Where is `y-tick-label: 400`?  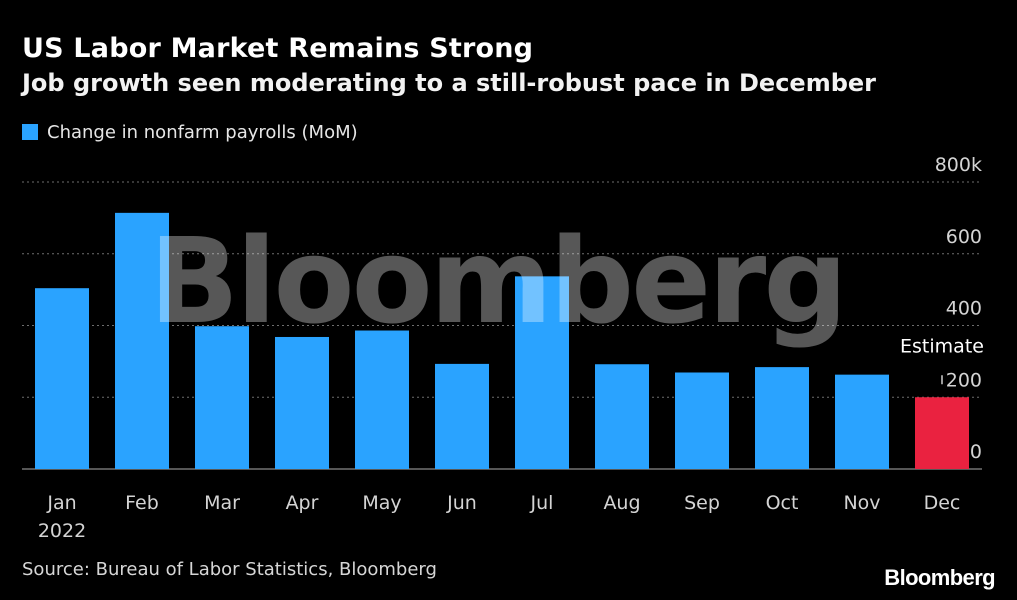 y-tick-label: 400 is located at coordinates (964, 309).